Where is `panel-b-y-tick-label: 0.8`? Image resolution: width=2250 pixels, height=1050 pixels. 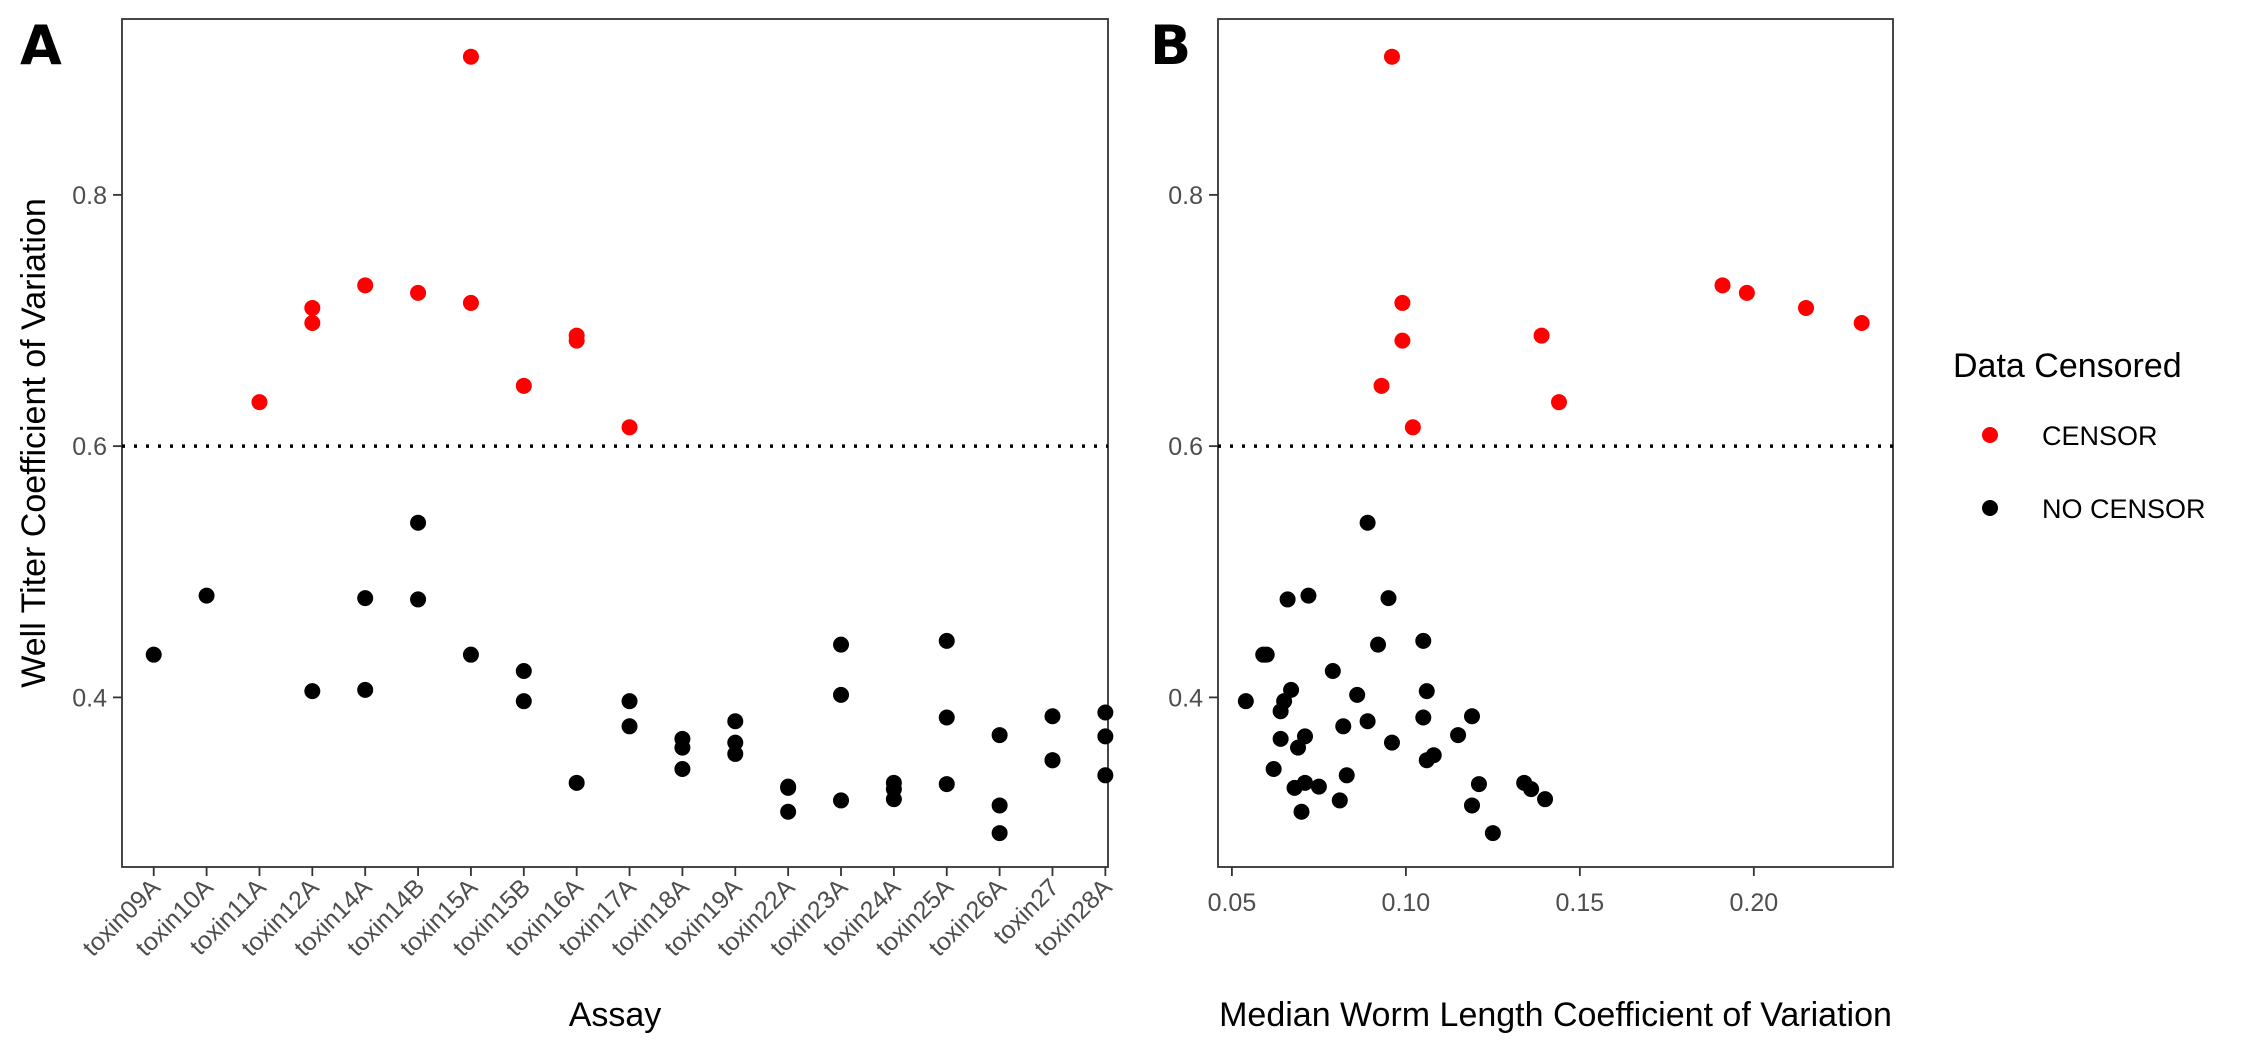 panel-b-y-tick-label: 0.8 is located at coordinates (1185, 196).